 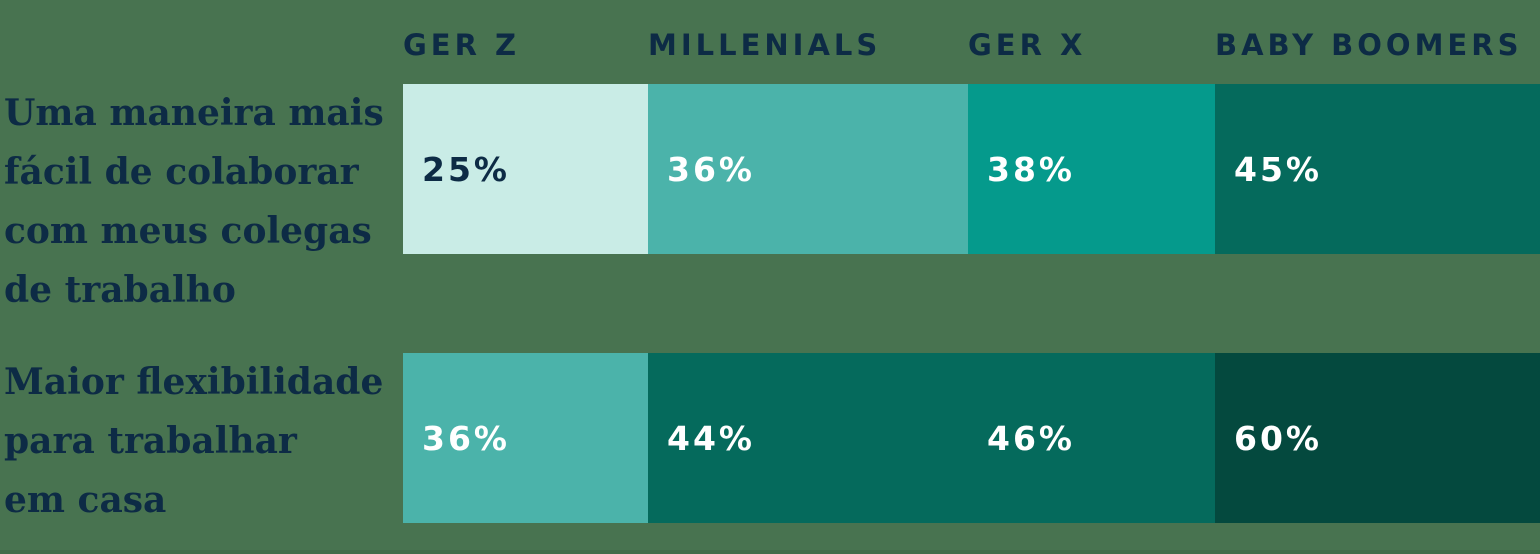 What do you see at coordinates (85, 500) in the screenshot?
I see `row-label-line: em casa` at bounding box center [85, 500].